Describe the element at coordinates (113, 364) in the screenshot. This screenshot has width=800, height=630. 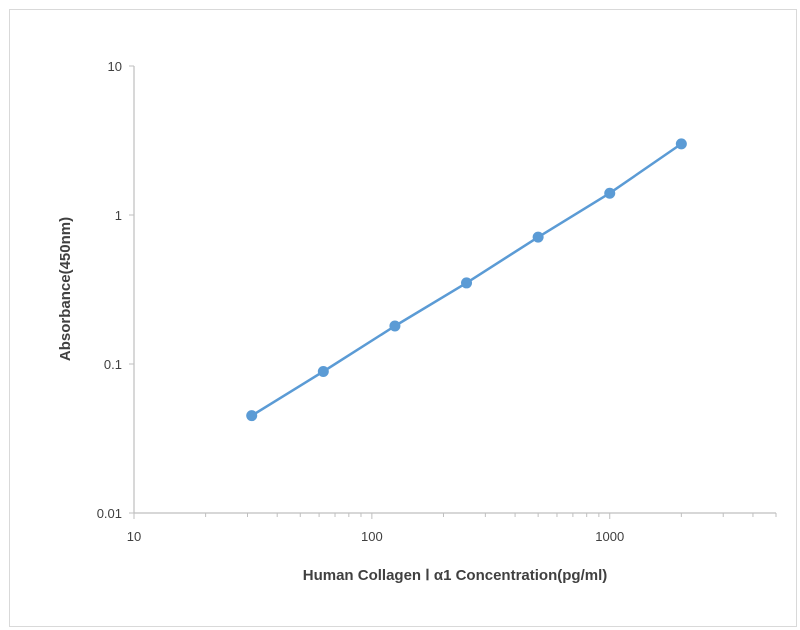
I see `y-tick-label: 0.1` at that location.